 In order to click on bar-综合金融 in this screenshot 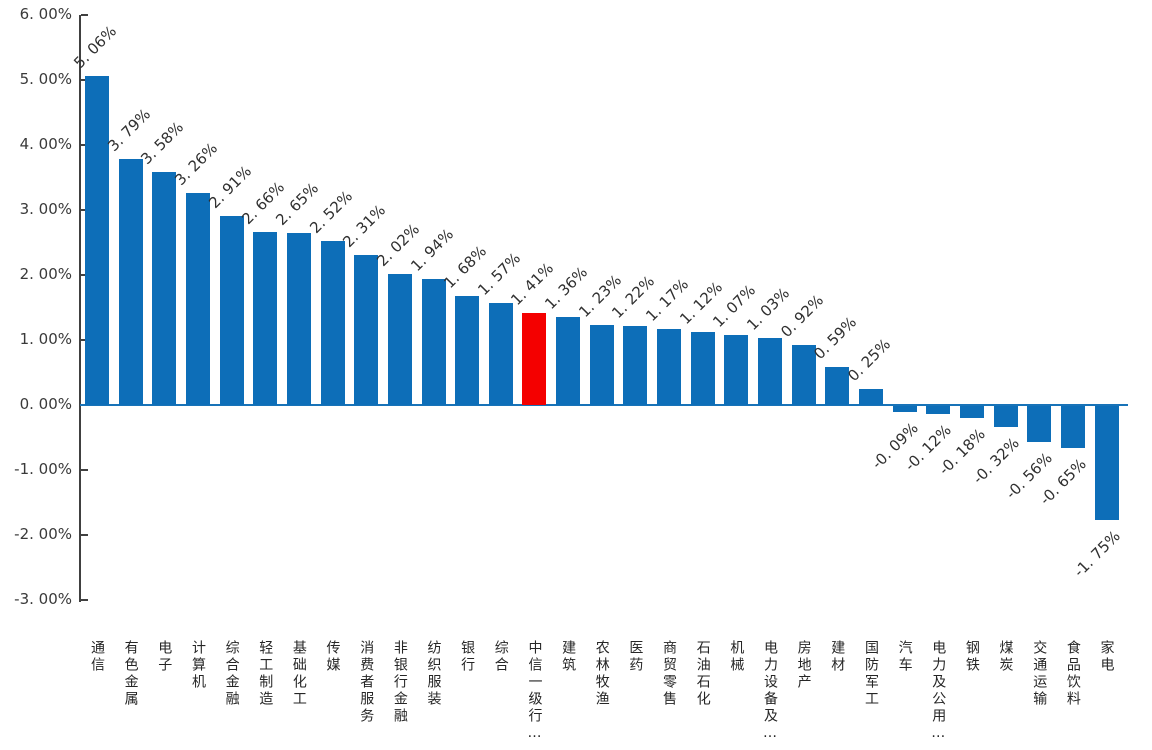, I will do `click(231, 310)`.